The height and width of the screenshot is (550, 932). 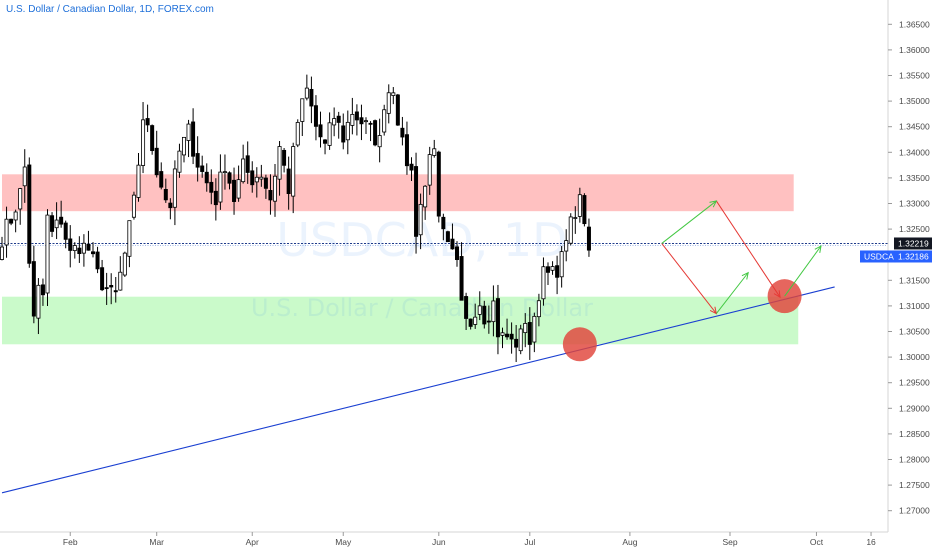 I want to click on x-axis: Feb Mar Apr May Jun Jul Aug Sep Oct 16, so click(x=444, y=539).